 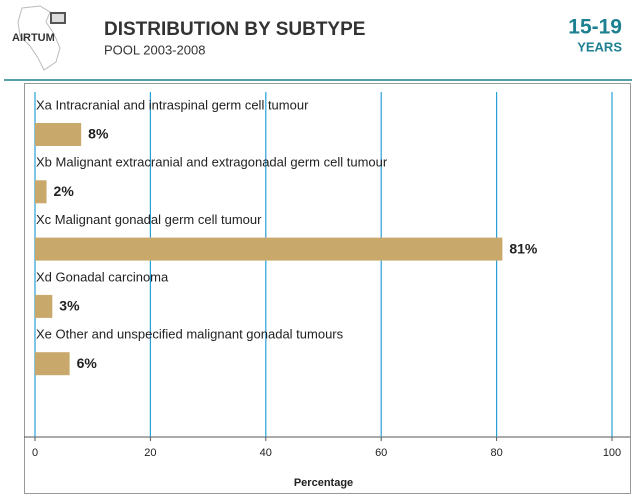 I want to click on value-label: 2%, so click(x=64, y=191).